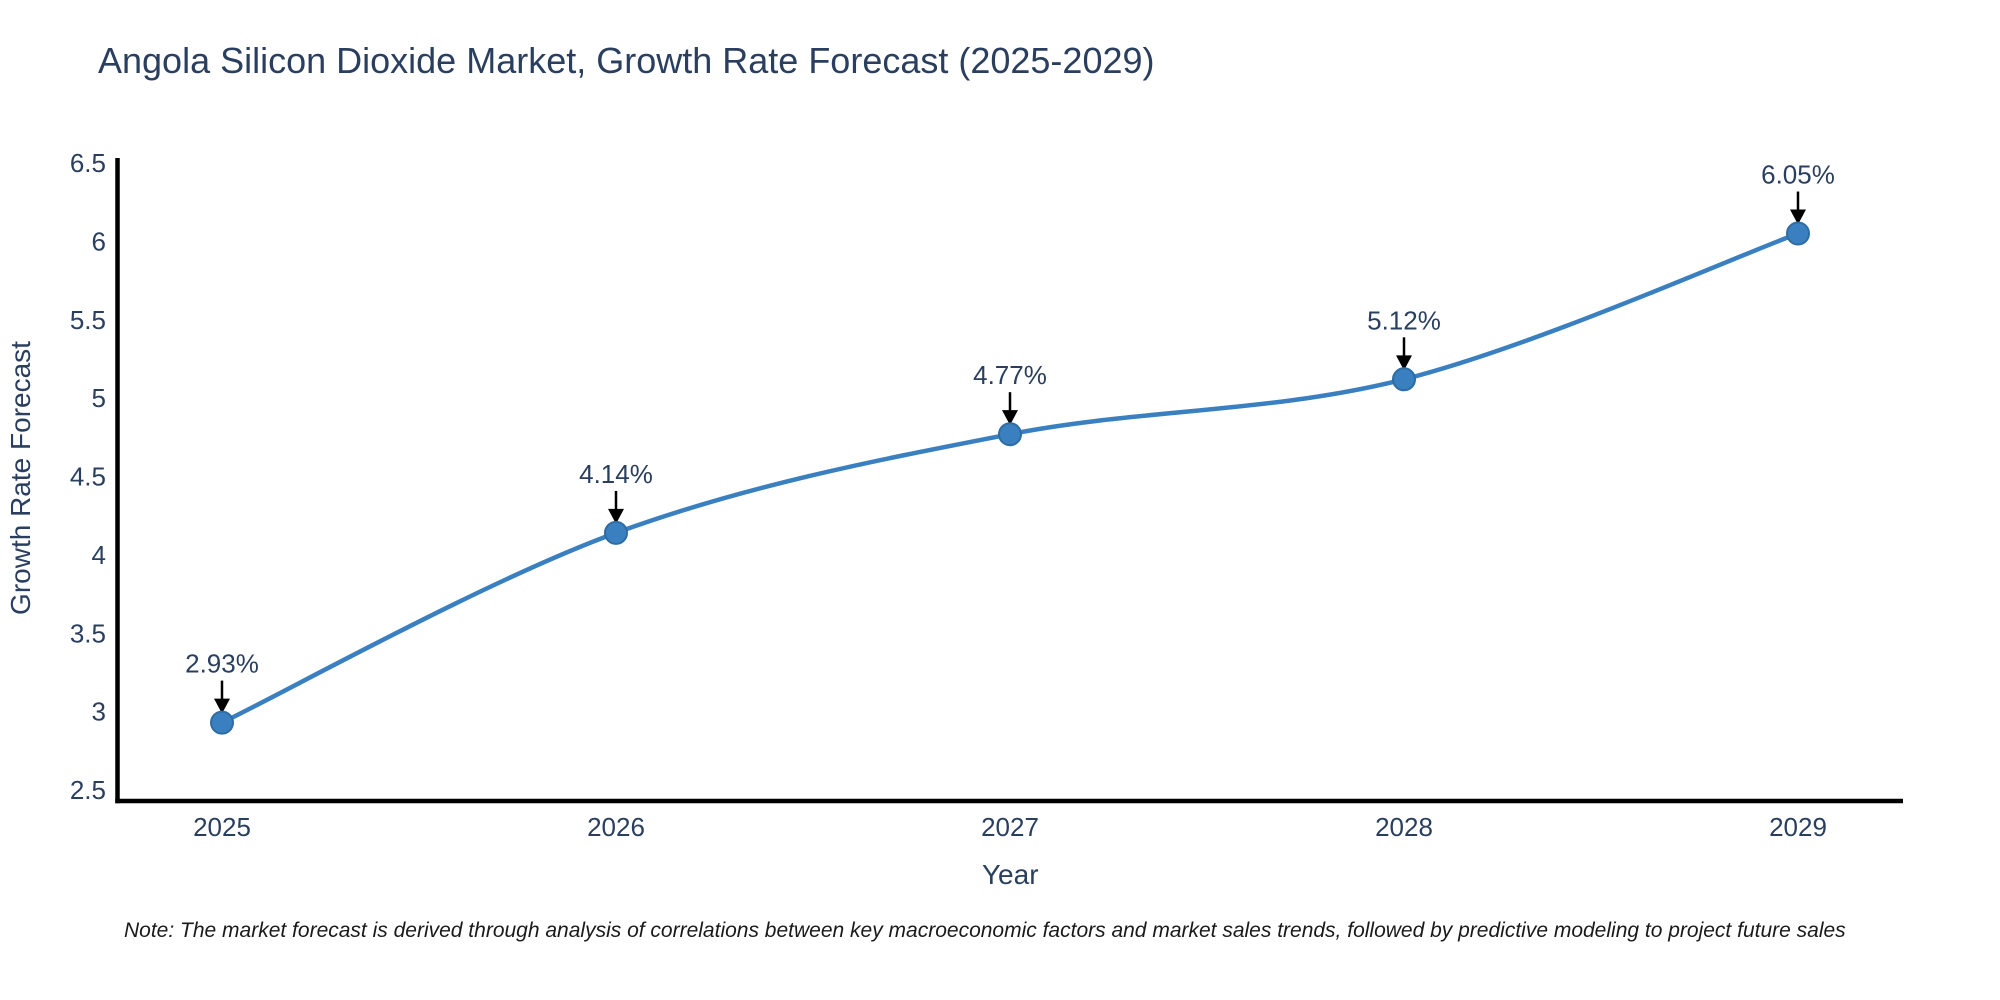 Image resolution: width=2000 pixels, height=1000 pixels. I want to click on y-tick-label: 5, so click(99, 398).